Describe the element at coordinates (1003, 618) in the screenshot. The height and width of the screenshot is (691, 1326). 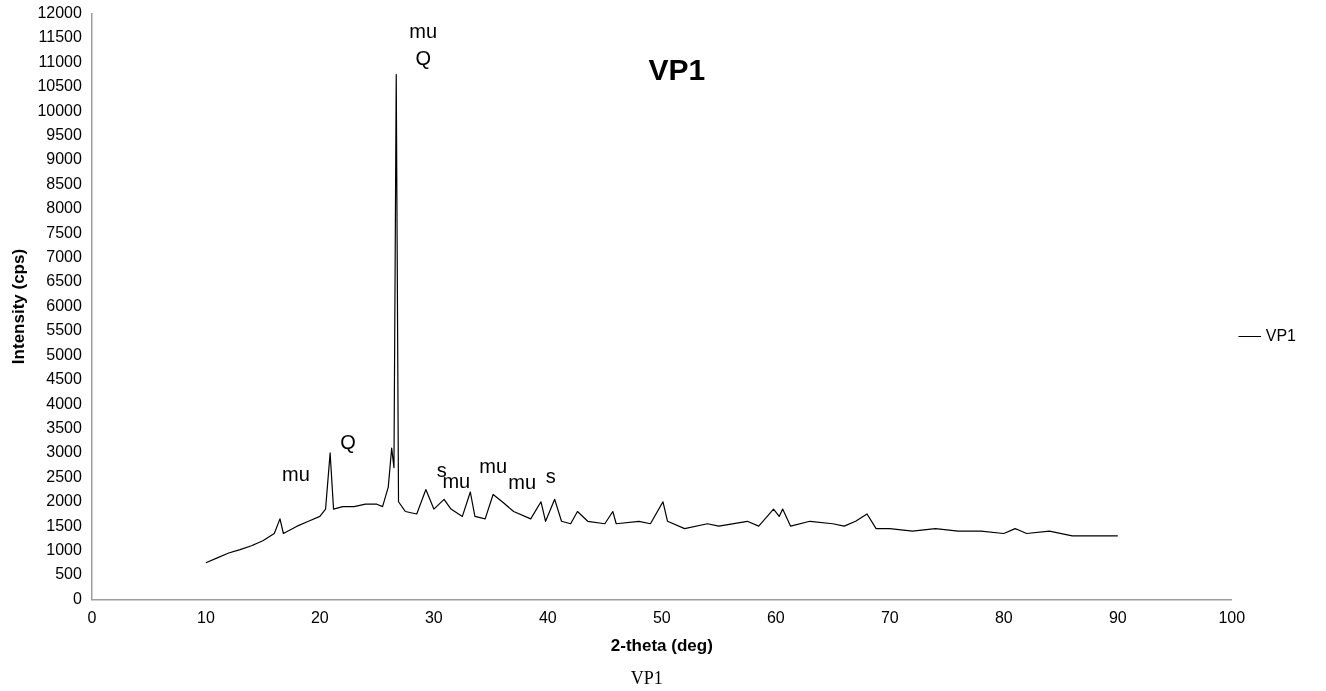
I see `x-tick-label: 80` at that location.